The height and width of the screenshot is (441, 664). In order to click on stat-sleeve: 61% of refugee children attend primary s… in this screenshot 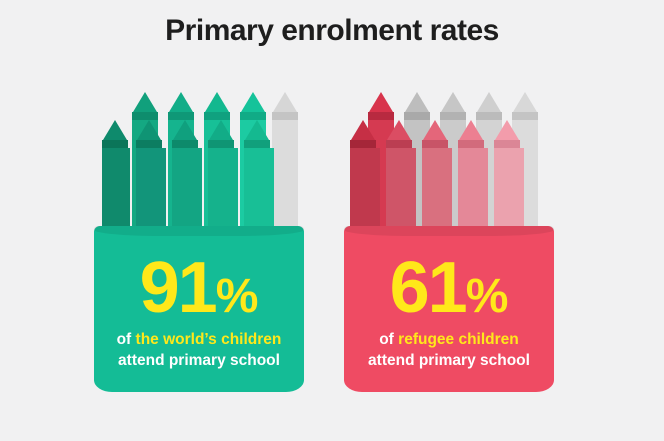, I will do `click(449, 309)`.